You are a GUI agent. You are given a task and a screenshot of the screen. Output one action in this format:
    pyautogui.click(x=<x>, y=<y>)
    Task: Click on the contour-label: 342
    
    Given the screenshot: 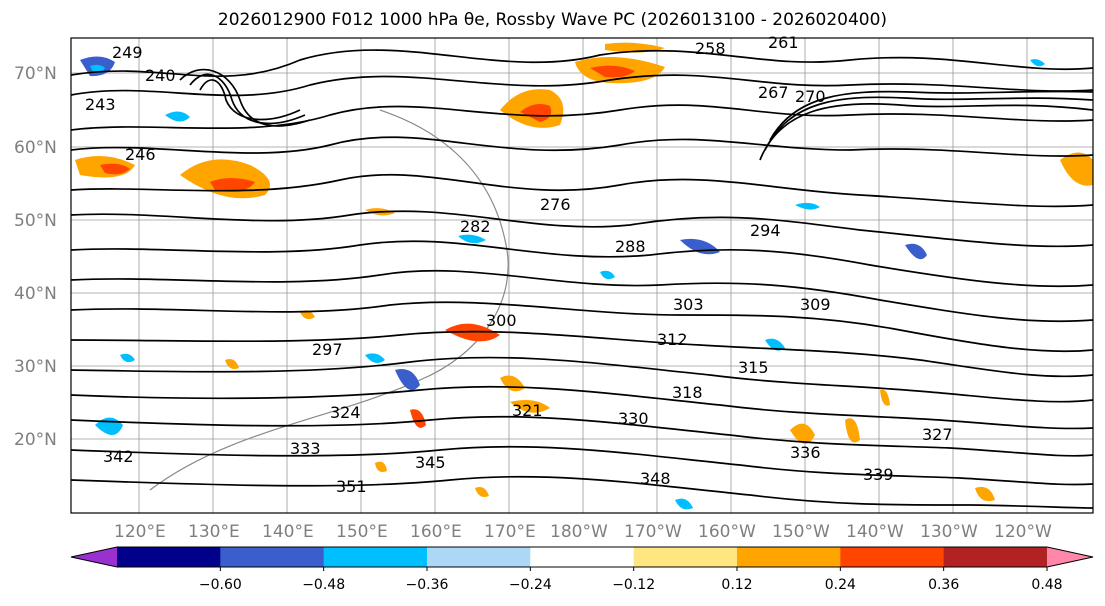 What is the action you would take?
    pyautogui.click(x=118, y=456)
    